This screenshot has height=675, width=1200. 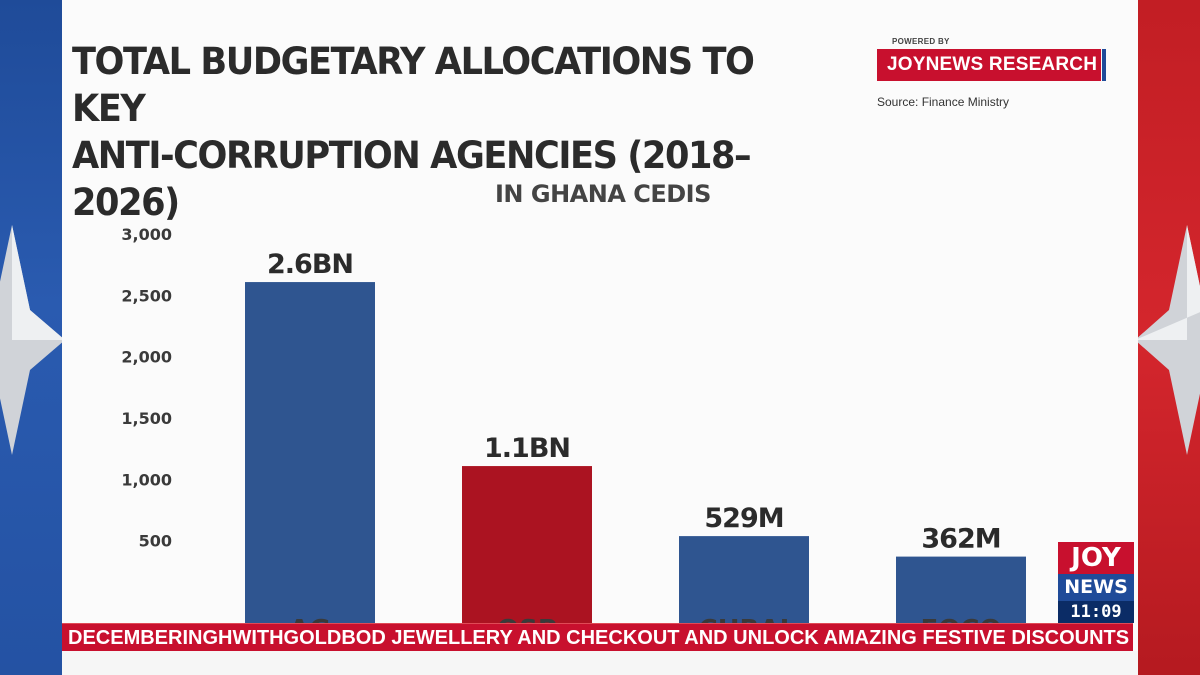 I want to click on chart-subtitle: IN GHANA CEDIS, so click(x=603, y=194).